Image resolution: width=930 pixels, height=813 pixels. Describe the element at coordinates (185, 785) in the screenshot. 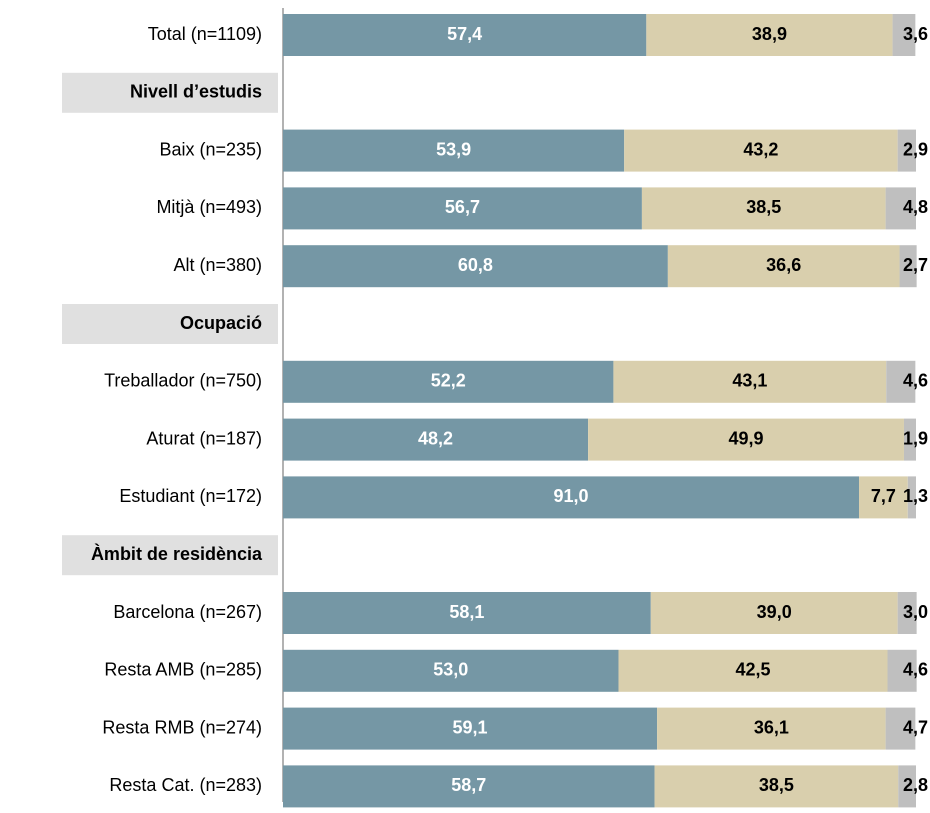

I see `category-label: Resta Cat. (n=283)` at that location.